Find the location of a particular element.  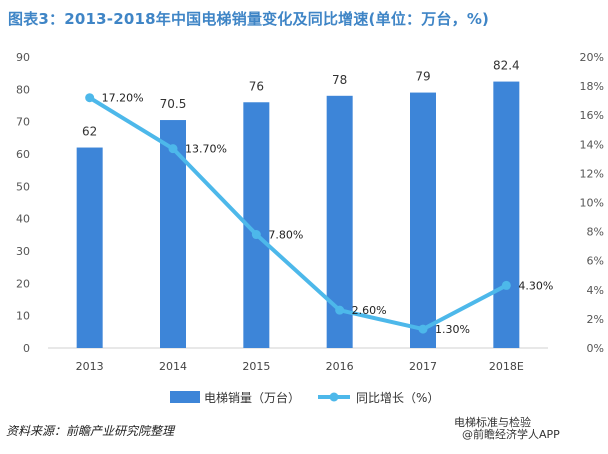

right-axis-tick: 0% is located at coordinates (595, 348).